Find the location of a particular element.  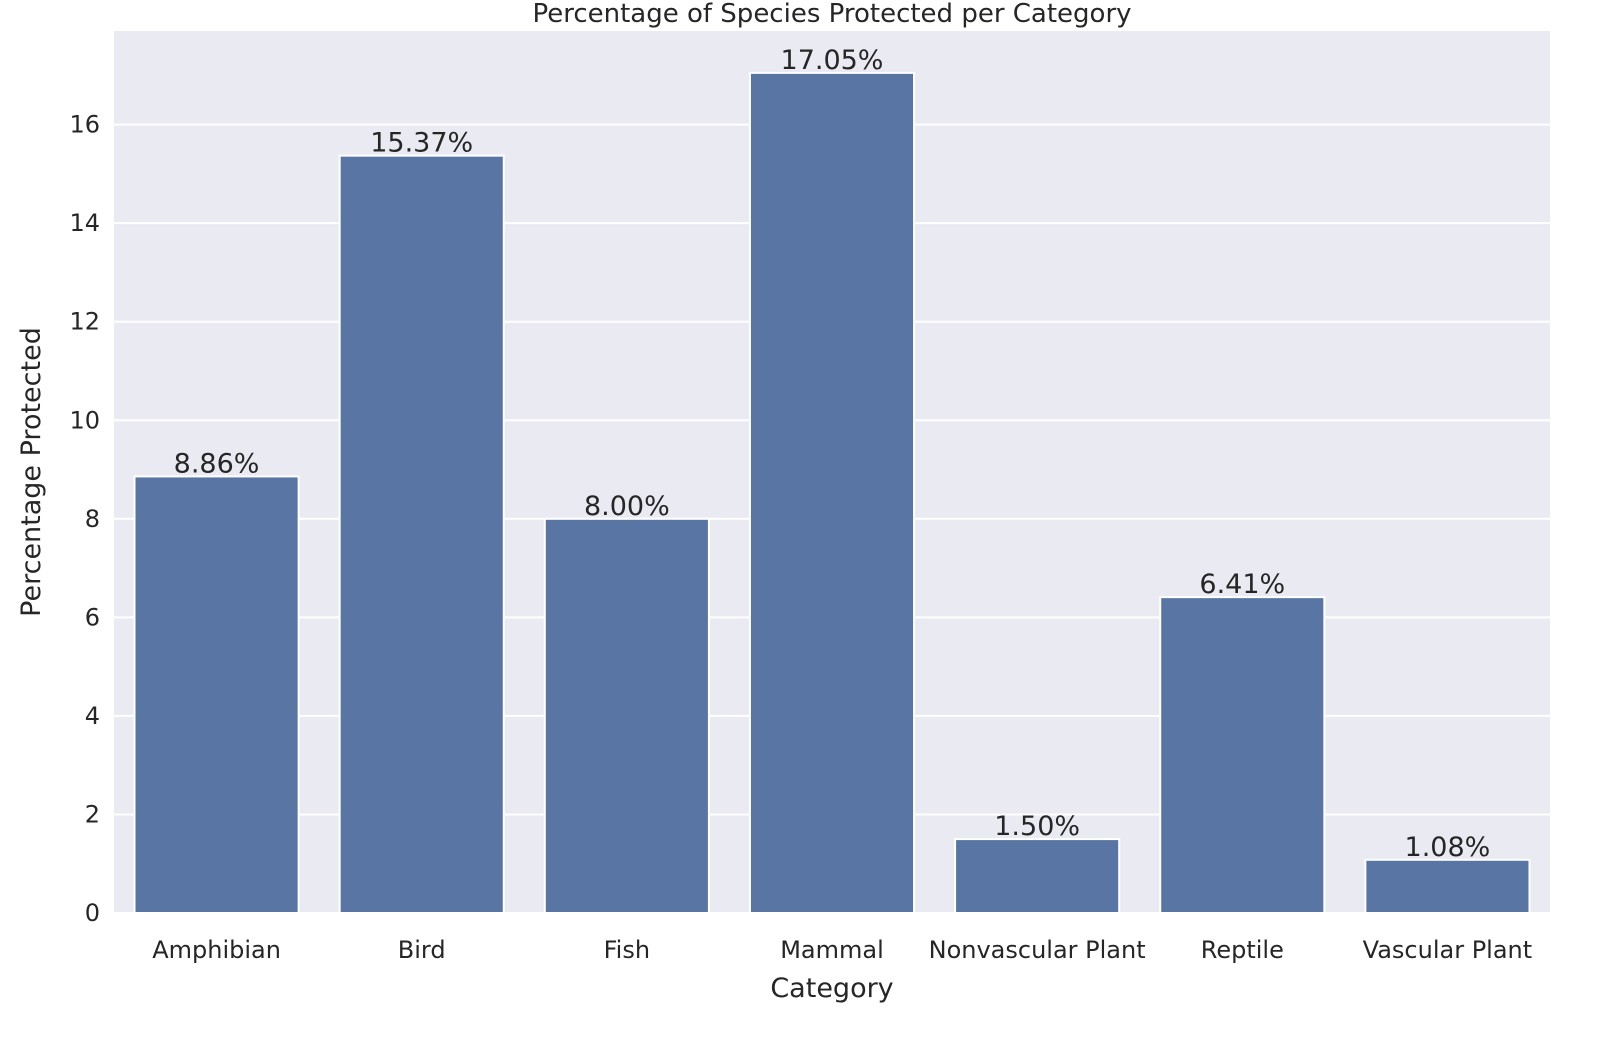

y-tick-label: 12 is located at coordinates (84, 322).